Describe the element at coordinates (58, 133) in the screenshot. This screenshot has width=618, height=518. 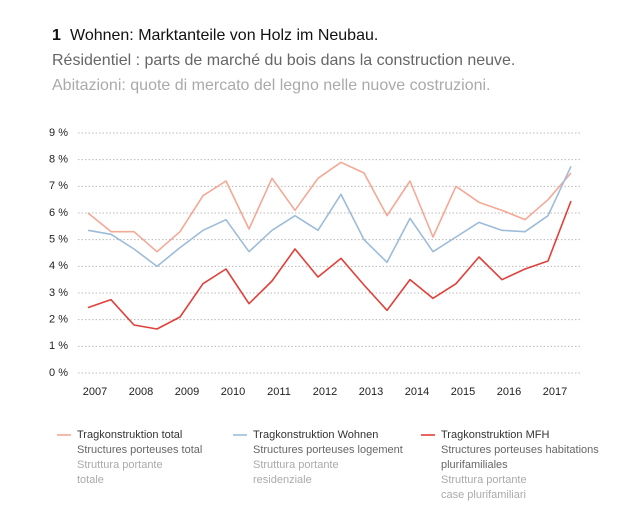
I see `y-tick-label: 9 %` at that location.